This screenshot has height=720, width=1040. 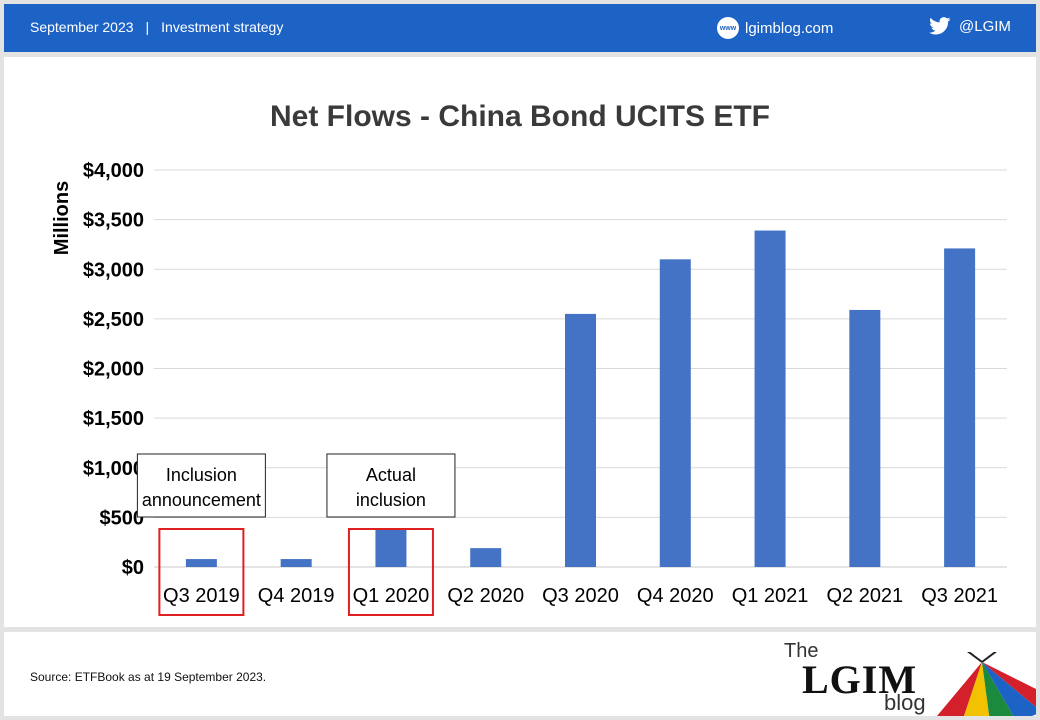 What do you see at coordinates (113, 171) in the screenshot?
I see `y-tick-label: $4,000` at bounding box center [113, 171].